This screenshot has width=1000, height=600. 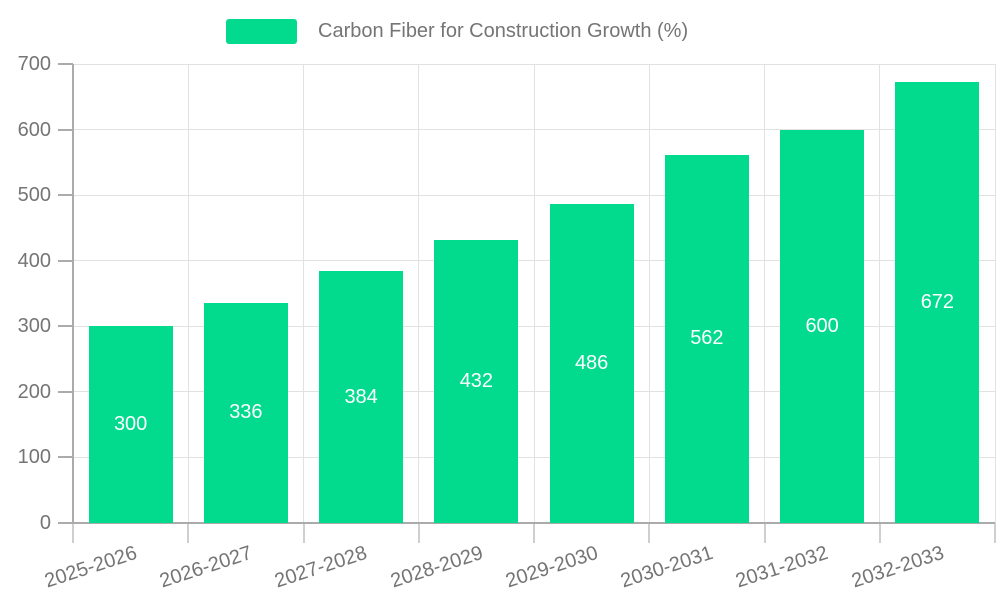 I want to click on bar-2032-2033: 672, so click(x=937, y=302).